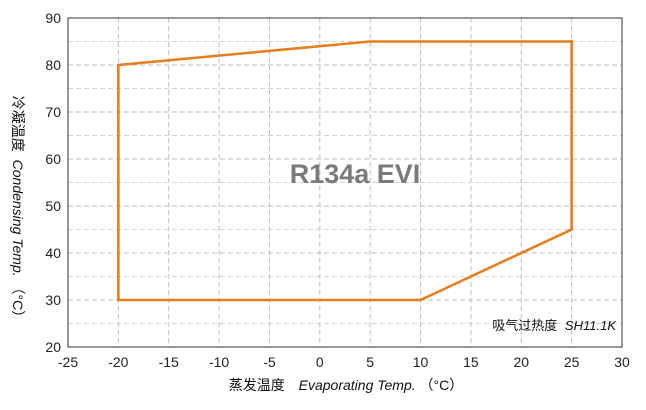 This screenshot has width=646, height=410. Describe the element at coordinates (53, 347) in the screenshot. I see `y-tick-label: 20` at that location.